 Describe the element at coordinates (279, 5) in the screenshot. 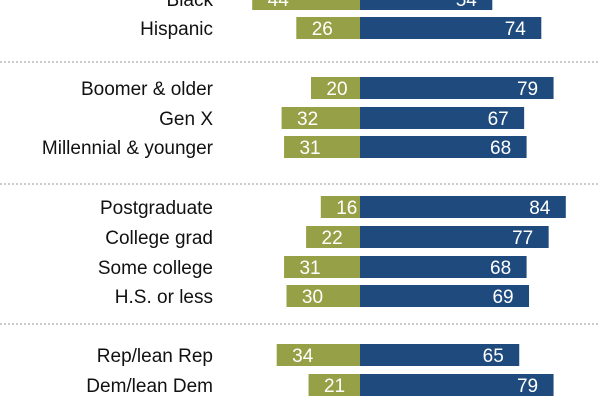

I see `data-label-left: 44` at that location.